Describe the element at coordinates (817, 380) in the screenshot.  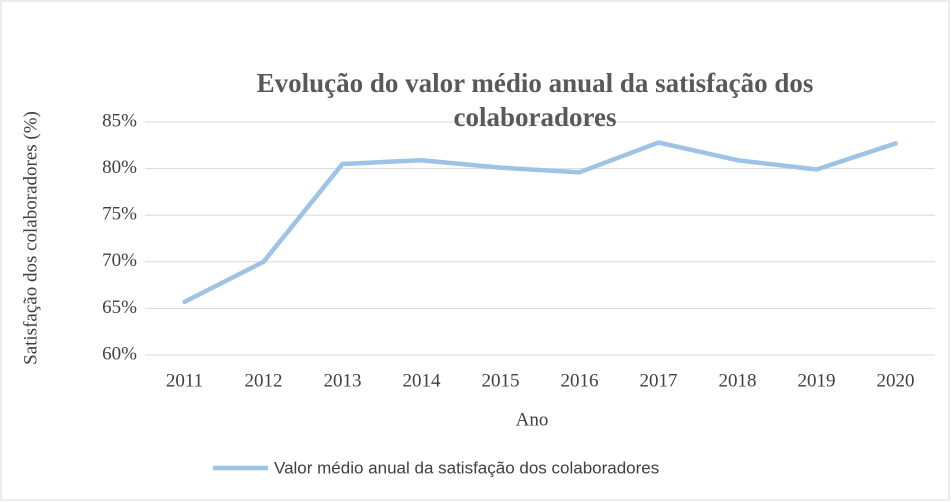
I see `x-tick-label: 2019` at that location.